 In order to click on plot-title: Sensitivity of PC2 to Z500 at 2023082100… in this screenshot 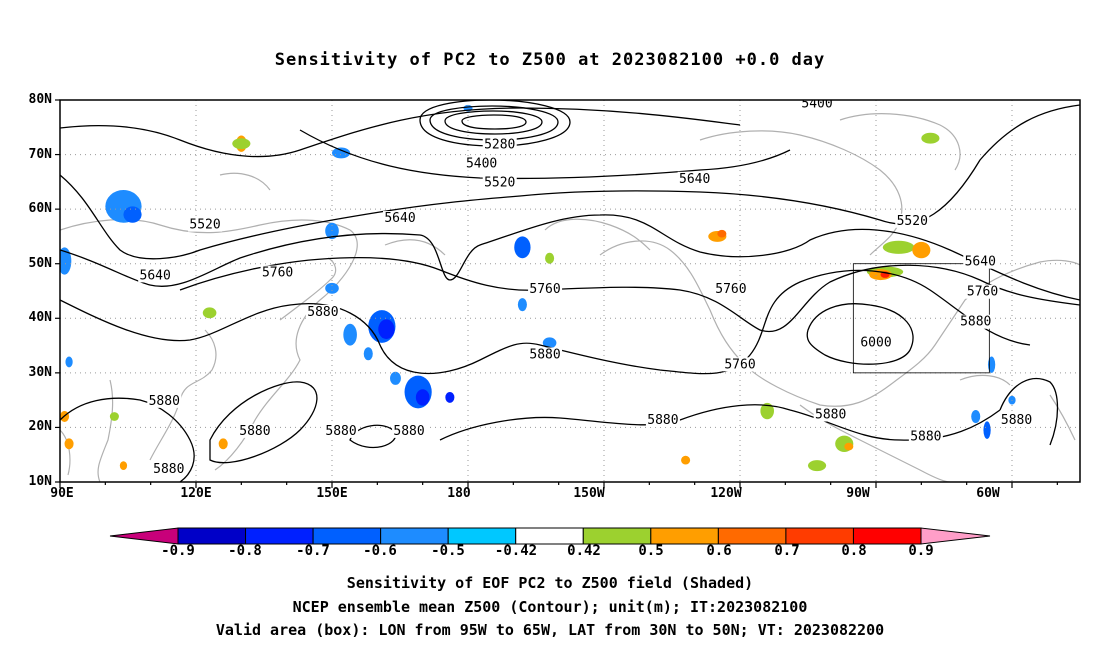, I will do `click(550, 60)`.